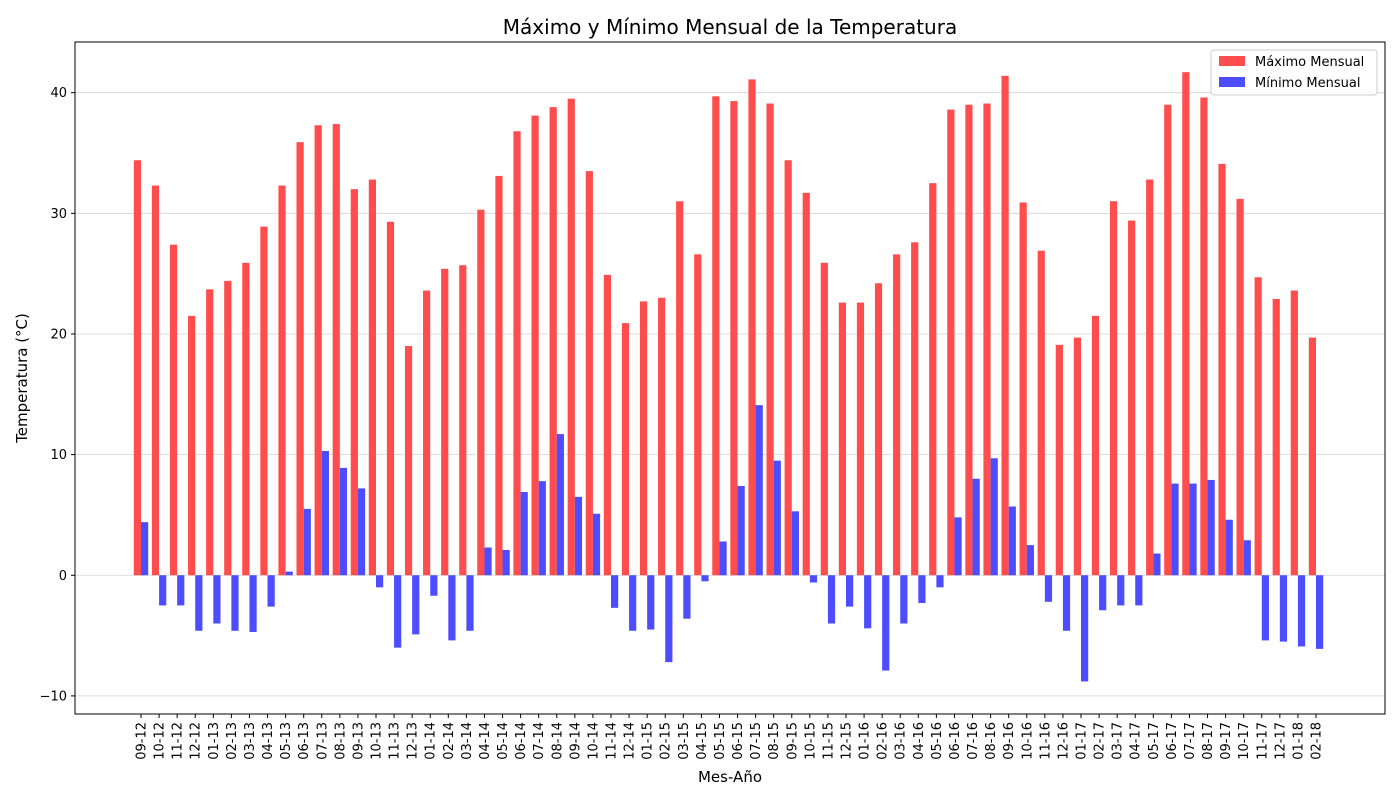 This screenshot has width=1400, height=800. Describe the element at coordinates (449, 741) in the screenshot. I see `x-tick-label: 02-14` at that location.